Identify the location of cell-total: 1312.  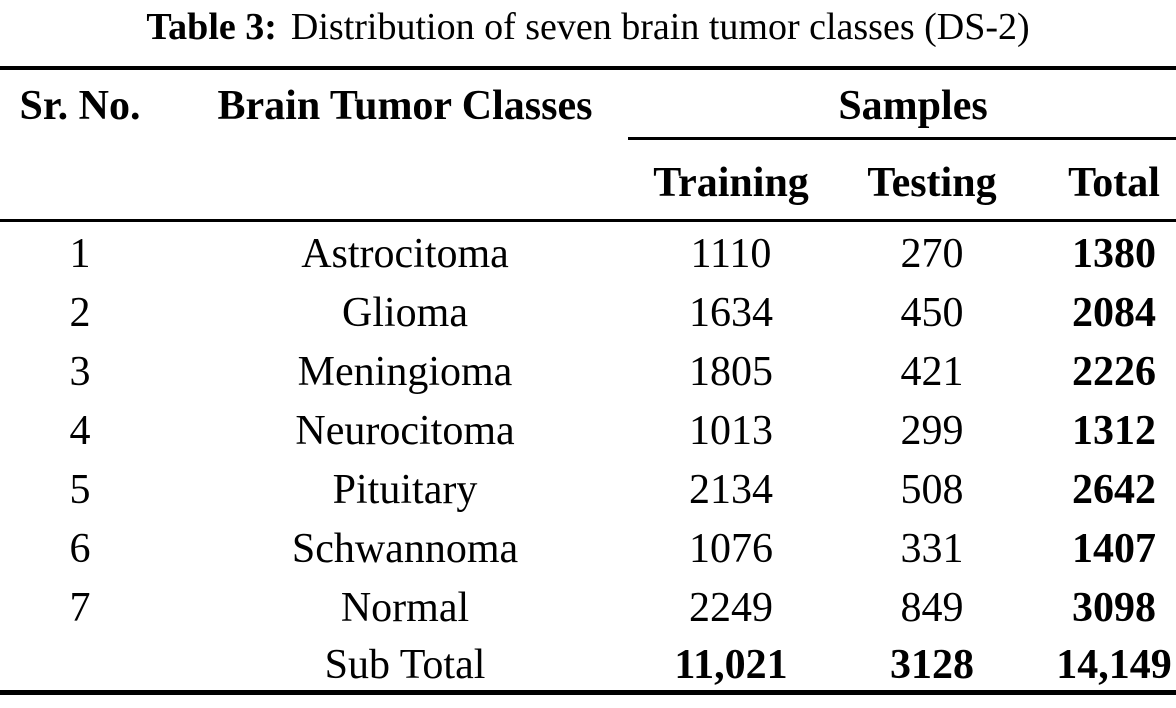
(1114, 430).